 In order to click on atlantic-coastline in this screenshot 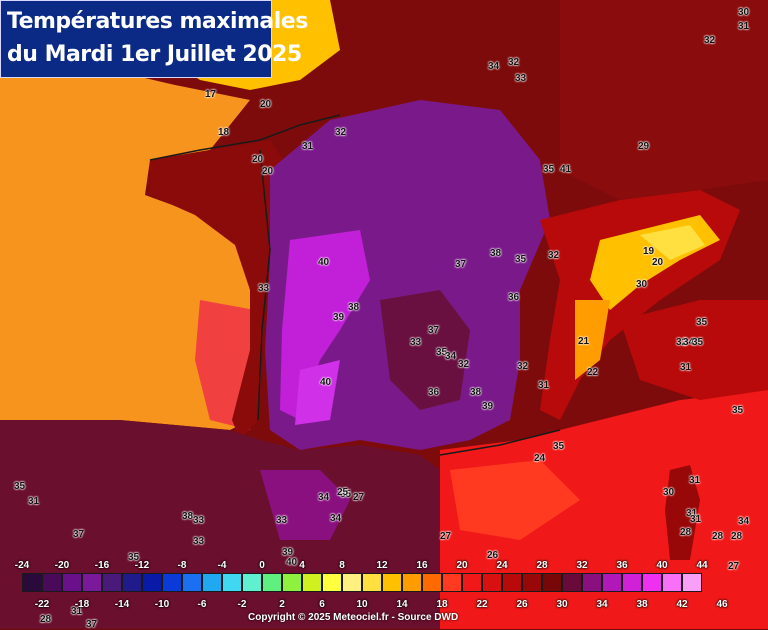, I will do `click(264, 285)`.